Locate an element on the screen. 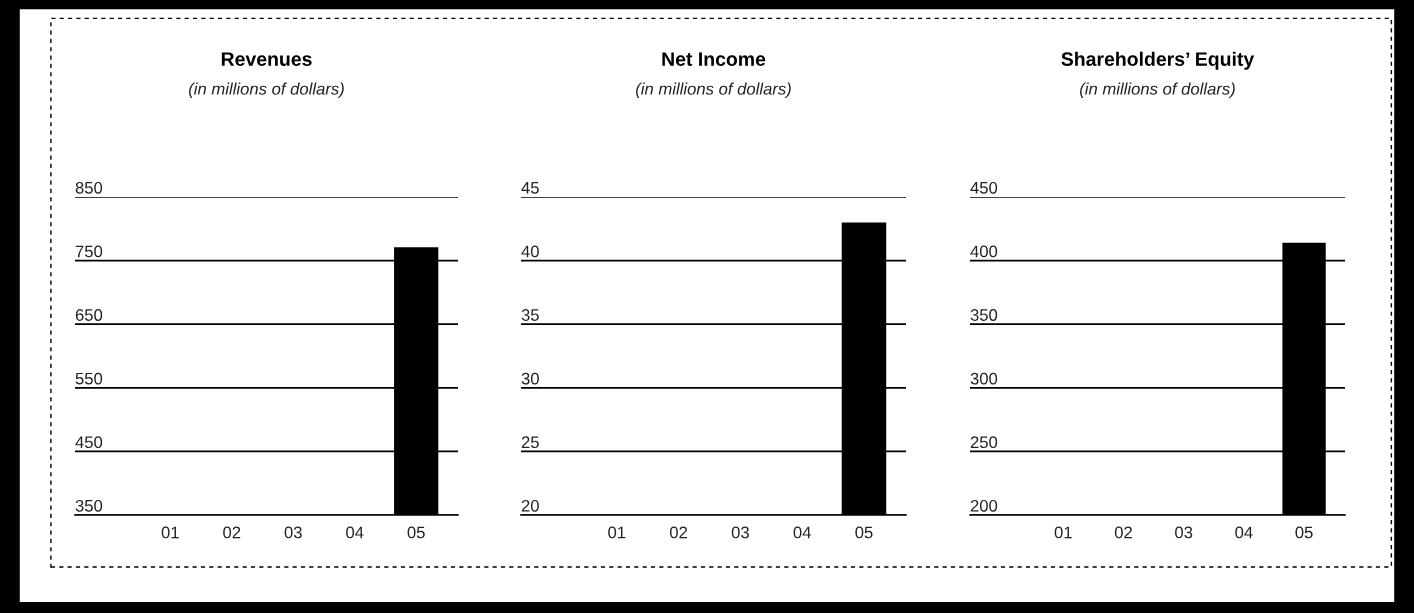  y-tick-label: 300 is located at coordinates (984, 378).